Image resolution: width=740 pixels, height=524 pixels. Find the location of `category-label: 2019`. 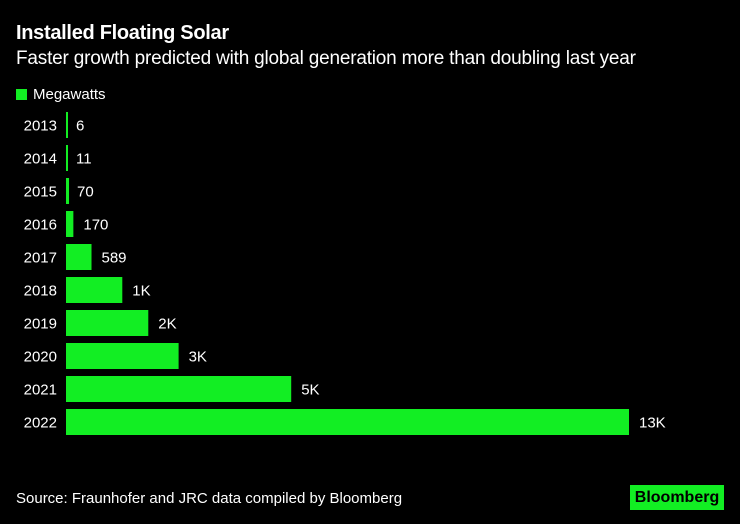

category-label: 2019 is located at coordinates (40, 324).